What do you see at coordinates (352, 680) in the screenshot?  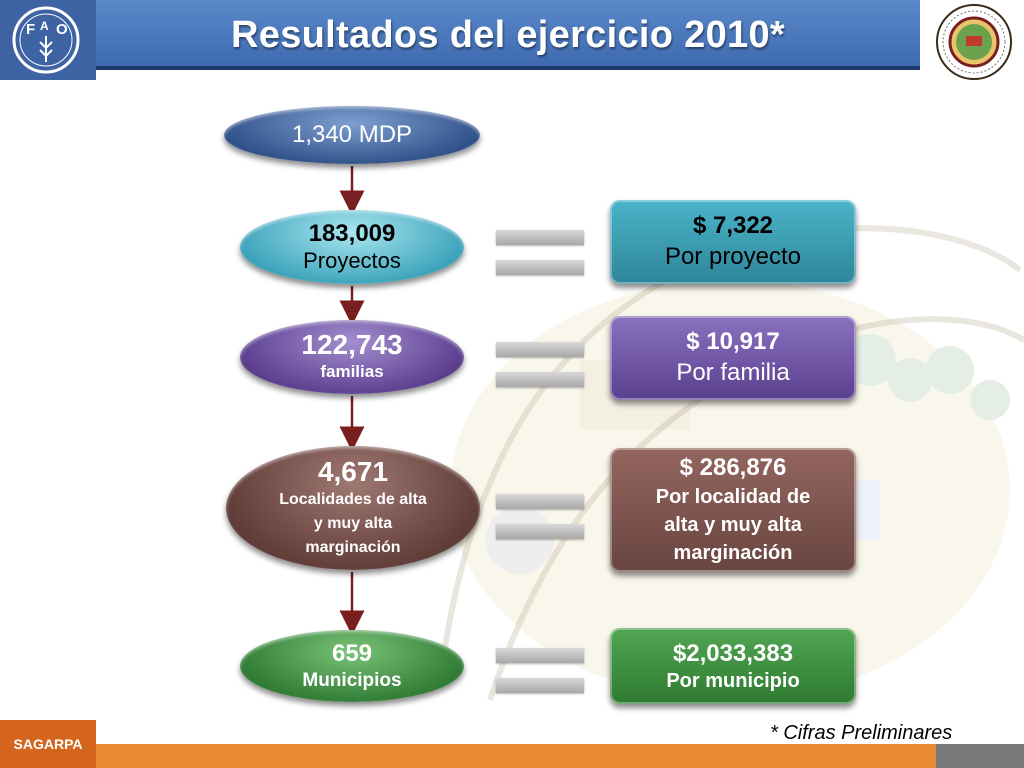 I see `municipios-label: Municipios` at bounding box center [352, 680].